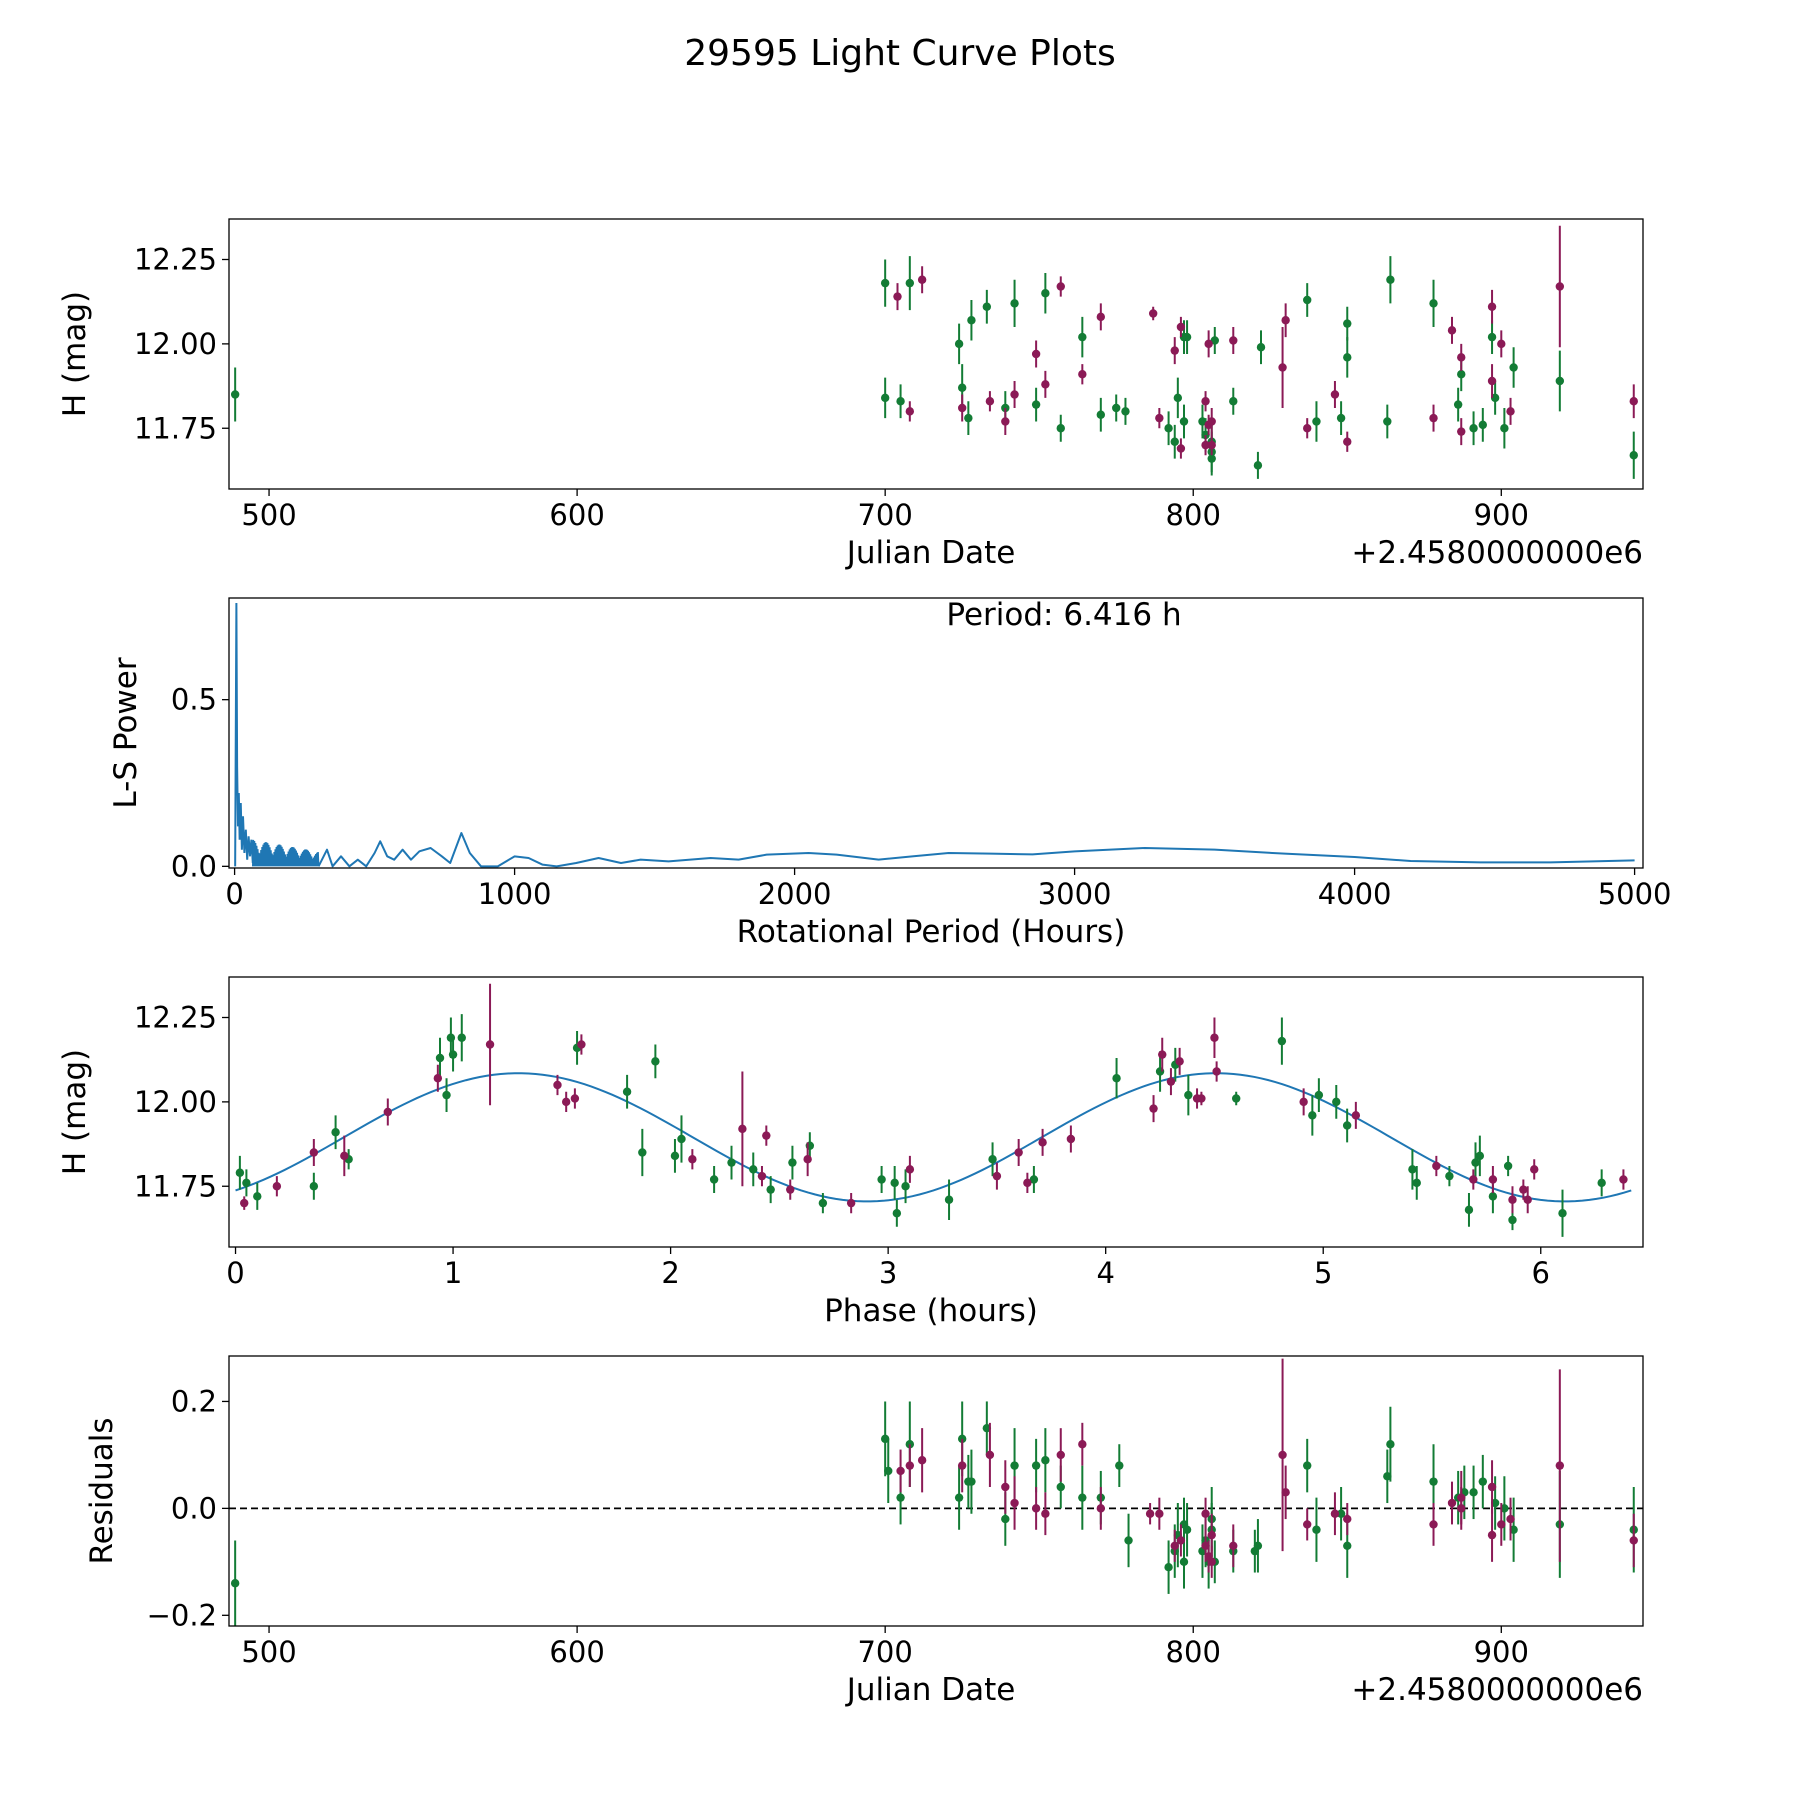 This screenshot has width=1800, height=1800. Describe the element at coordinates (244, 734) in the screenshot. I see `ls-peak-line` at that location.